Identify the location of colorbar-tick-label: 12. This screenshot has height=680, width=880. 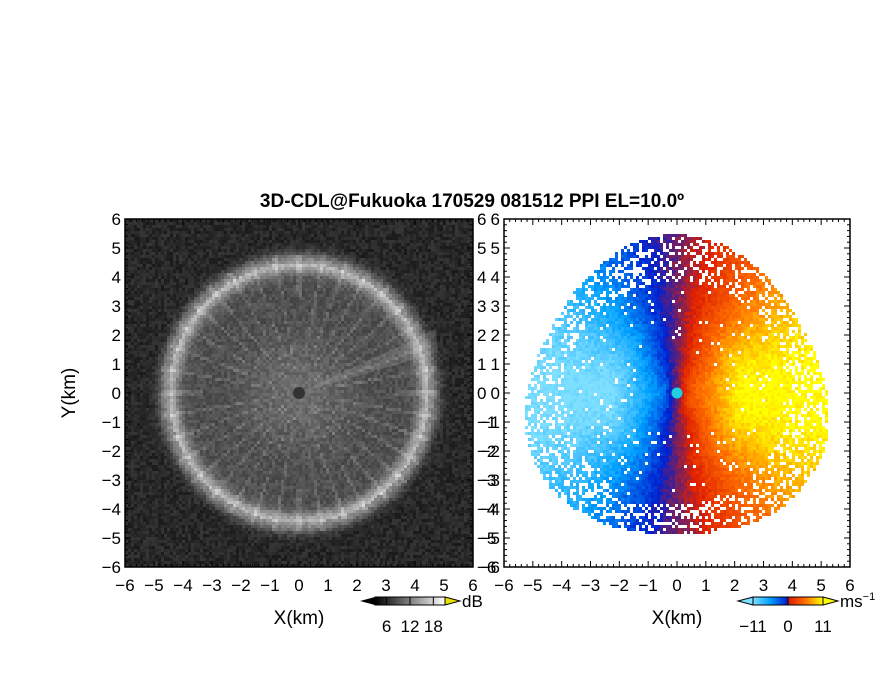
(410, 626).